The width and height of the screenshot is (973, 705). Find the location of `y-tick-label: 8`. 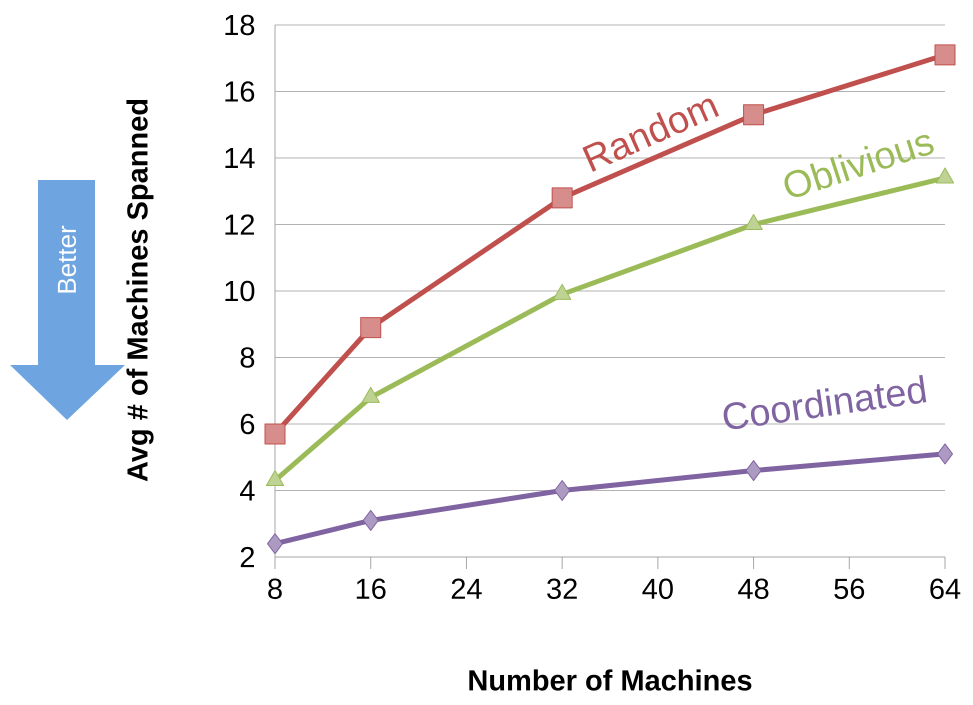

y-tick-label: 8 is located at coordinates (247, 357).